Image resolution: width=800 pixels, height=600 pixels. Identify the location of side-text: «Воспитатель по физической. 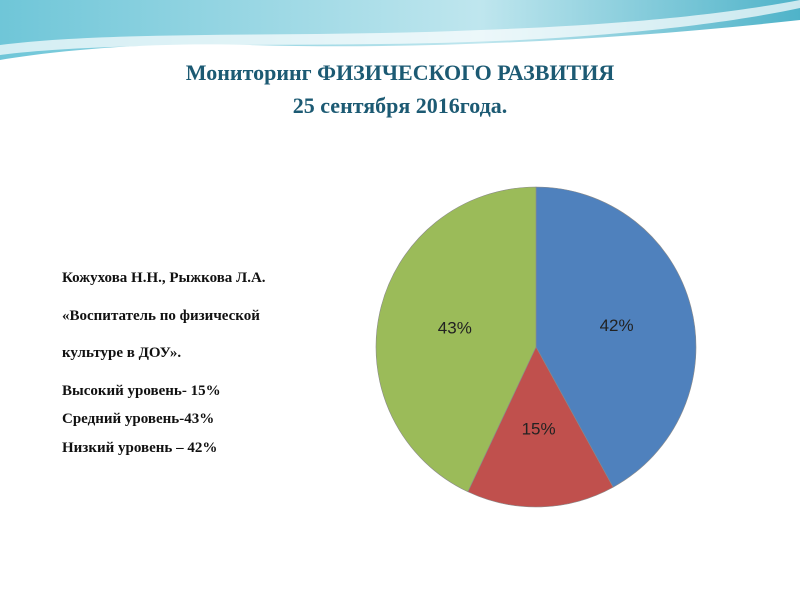
(161, 316).